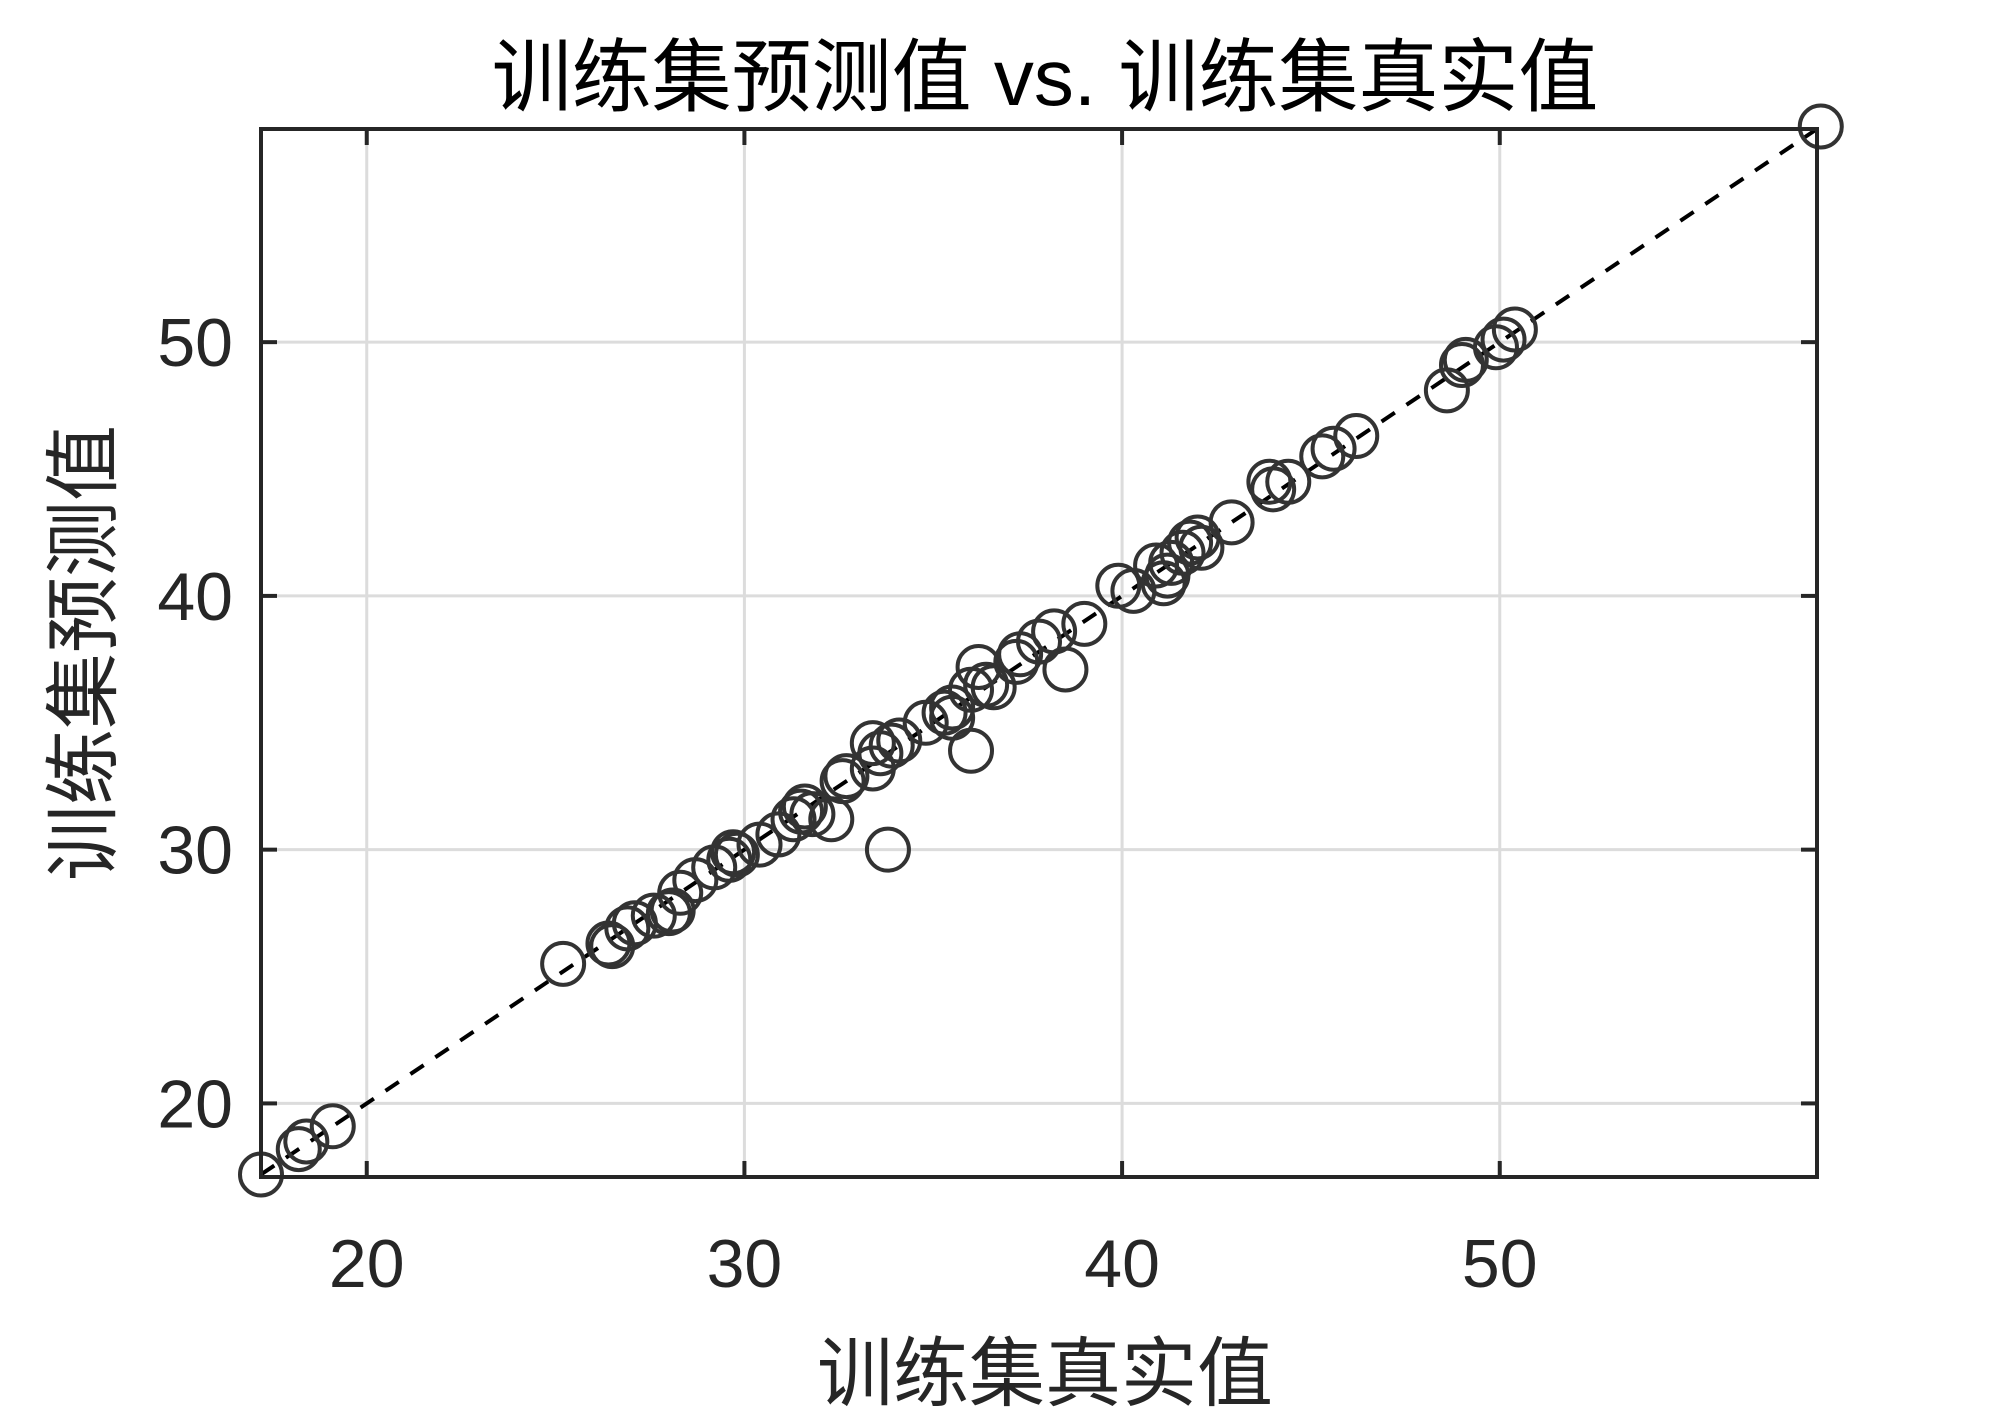 Image resolution: width=2008 pixels, height=1422 pixels. What do you see at coordinates (1045, 77) in the screenshot?
I see `chart-title: 训练集预测值 vs. 训练集真实值` at bounding box center [1045, 77].